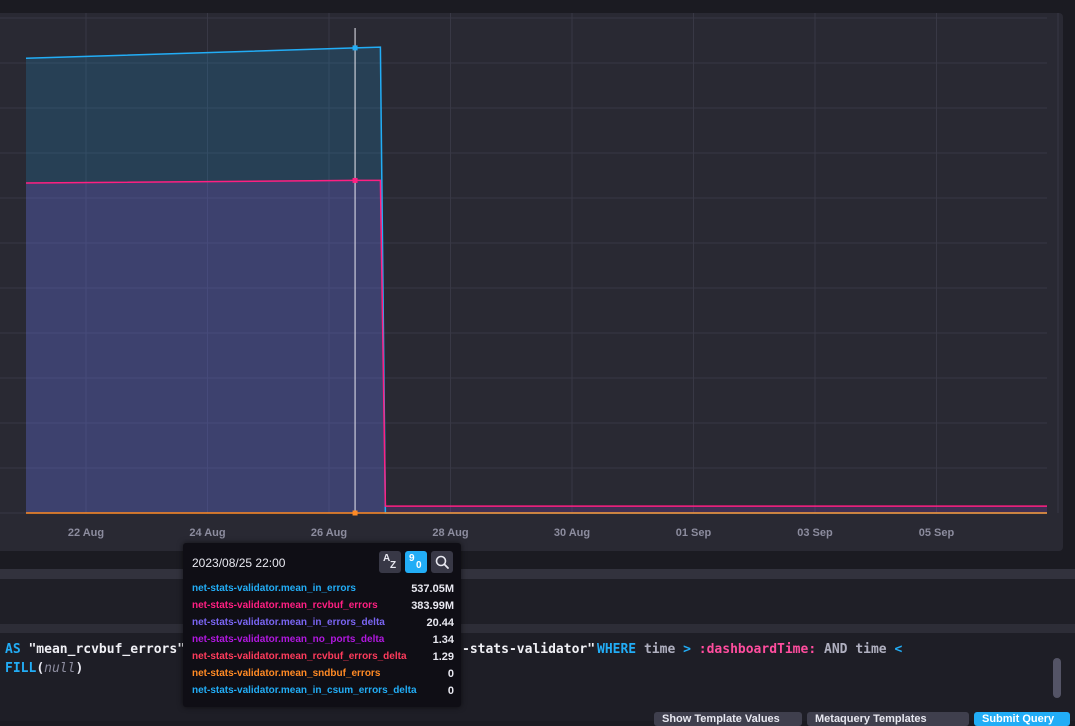  Describe the element at coordinates (687, 649) in the screenshot. I see `gt-operator: >` at that location.